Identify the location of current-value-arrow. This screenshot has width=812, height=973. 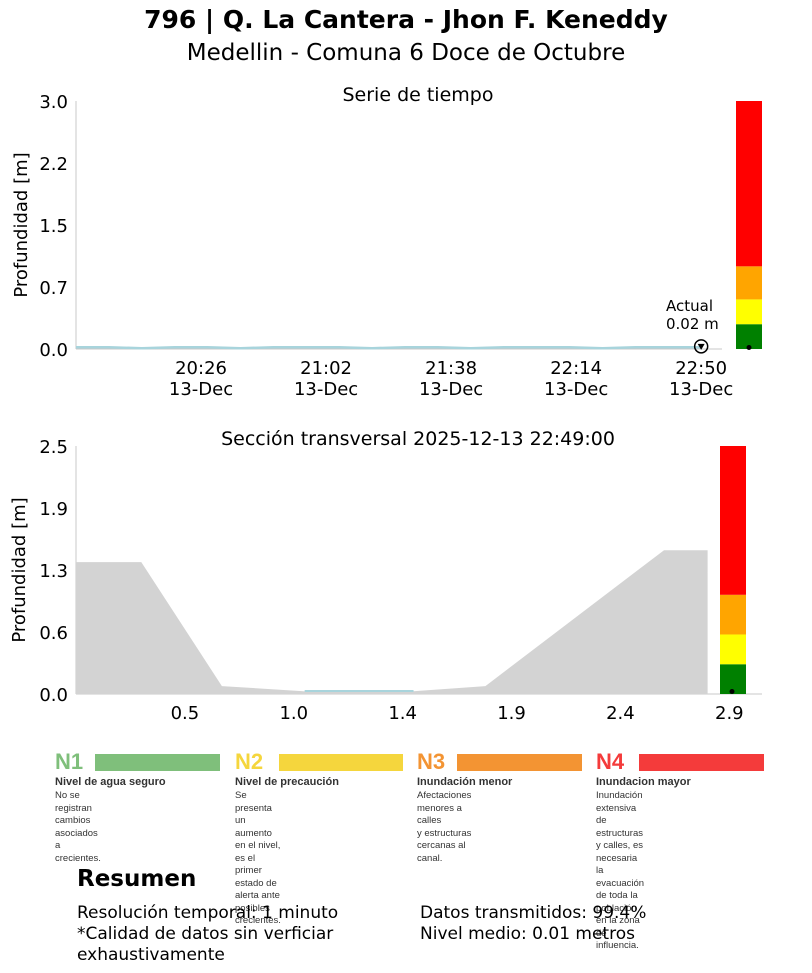
(701, 346).